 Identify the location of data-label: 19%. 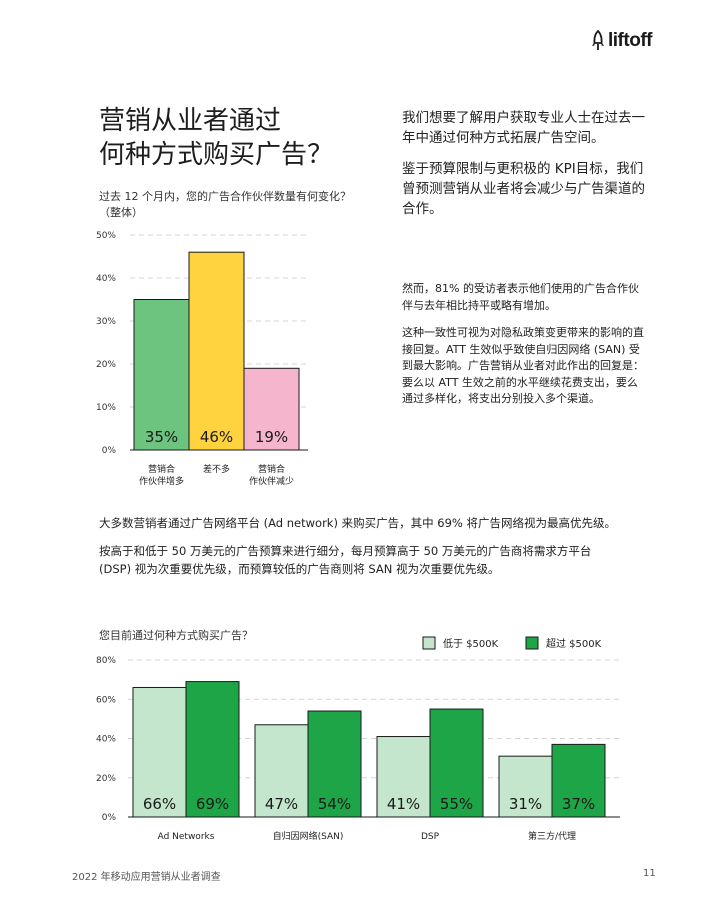
(271, 437).